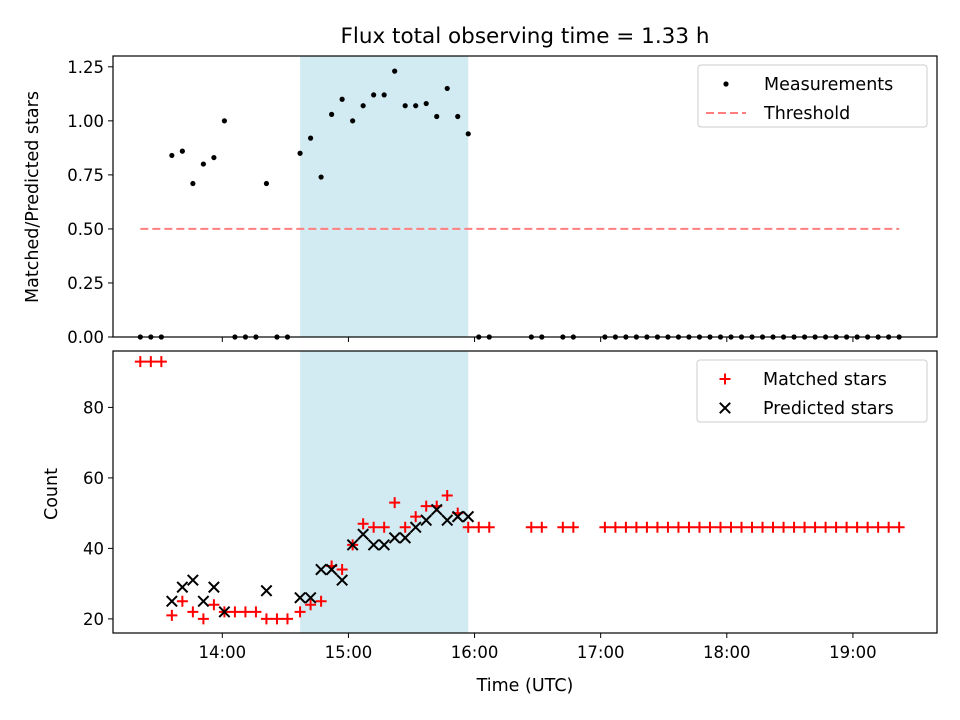  Describe the element at coordinates (475, 652) in the screenshot. I see `x-tick-label: 16:00` at that location.